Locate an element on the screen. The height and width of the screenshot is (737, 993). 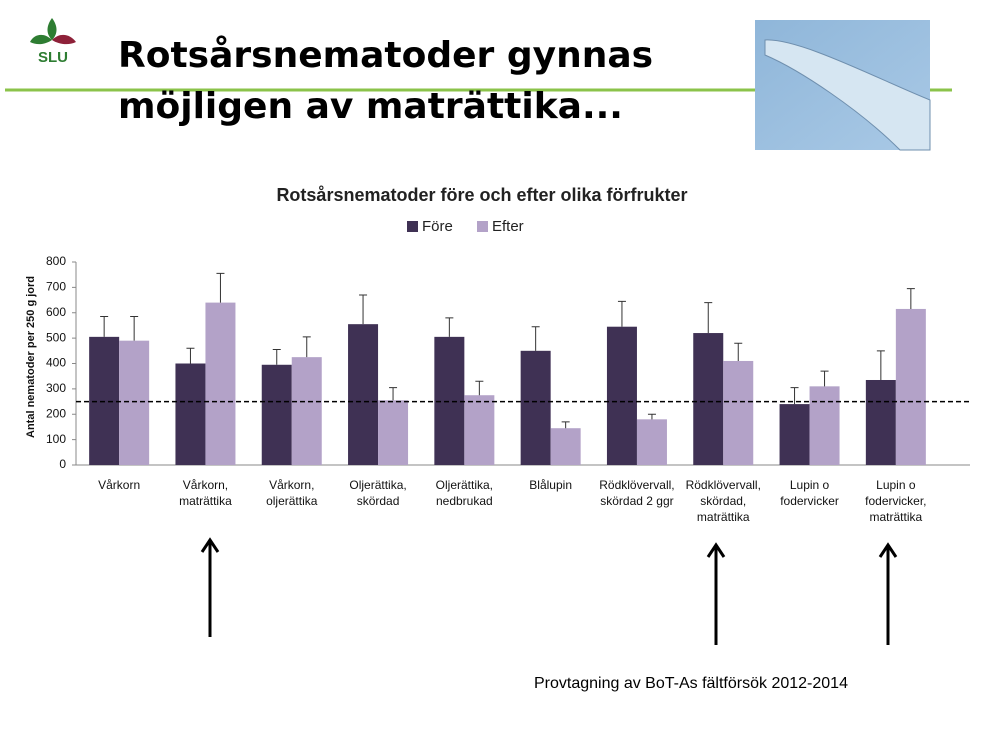
x-tick-label: Vårkorn, oljerättika is located at coordinates (292, 493).